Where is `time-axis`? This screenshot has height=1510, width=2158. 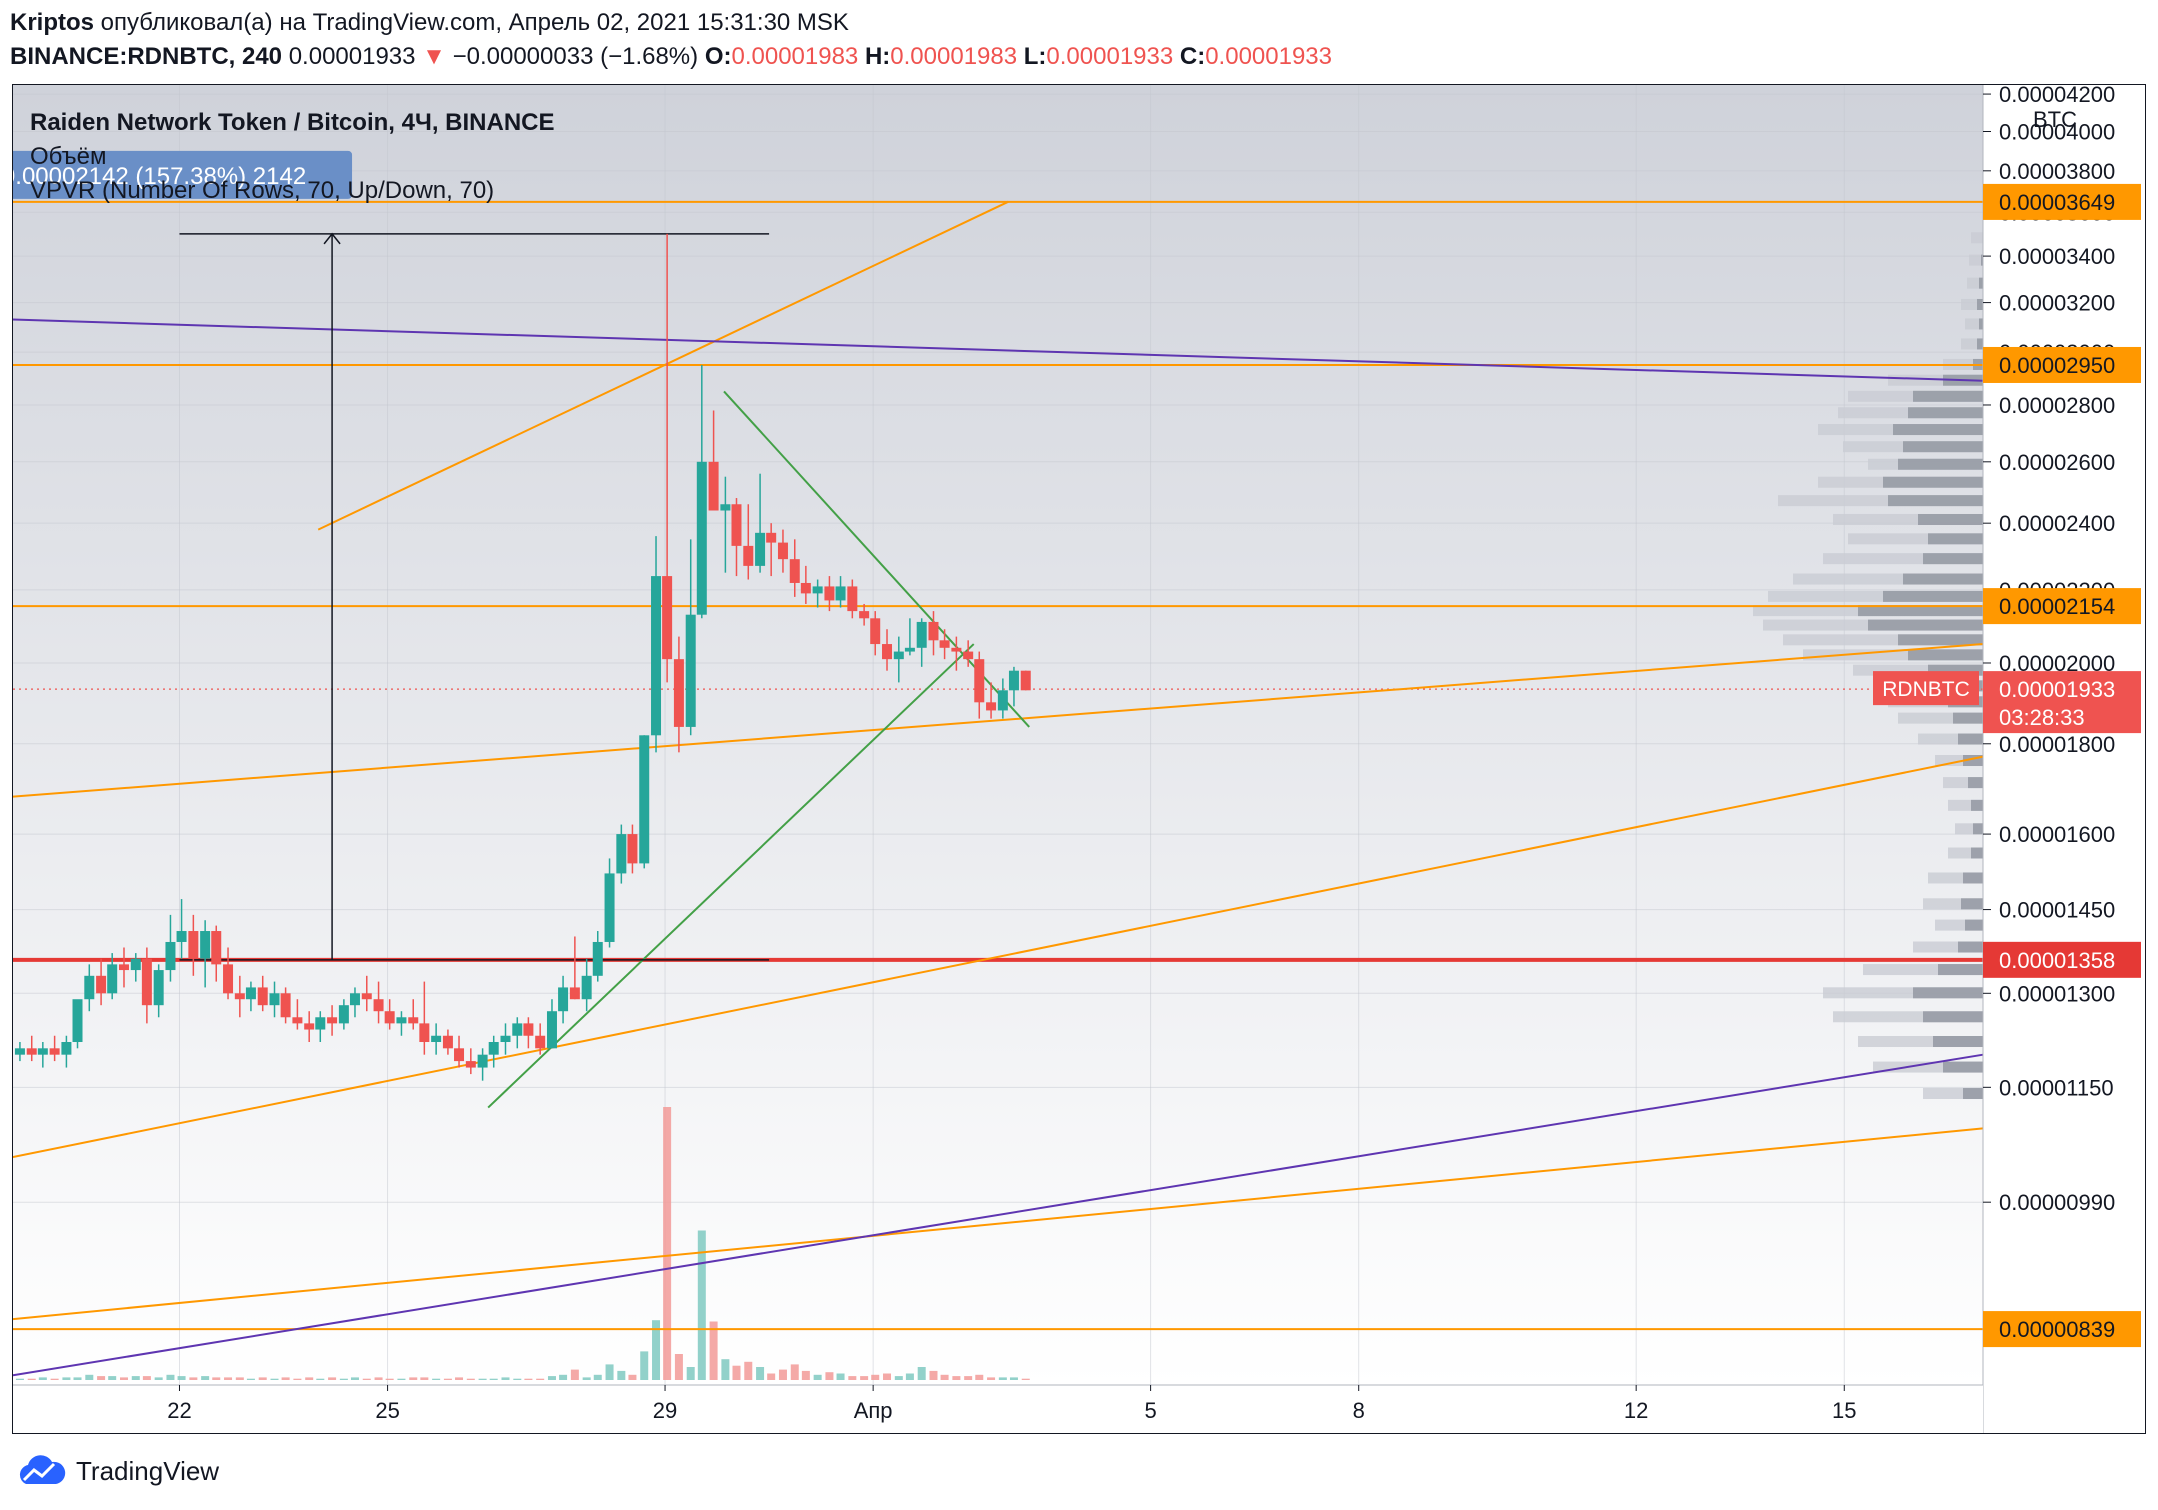
time-axis is located at coordinates (998, 1409).